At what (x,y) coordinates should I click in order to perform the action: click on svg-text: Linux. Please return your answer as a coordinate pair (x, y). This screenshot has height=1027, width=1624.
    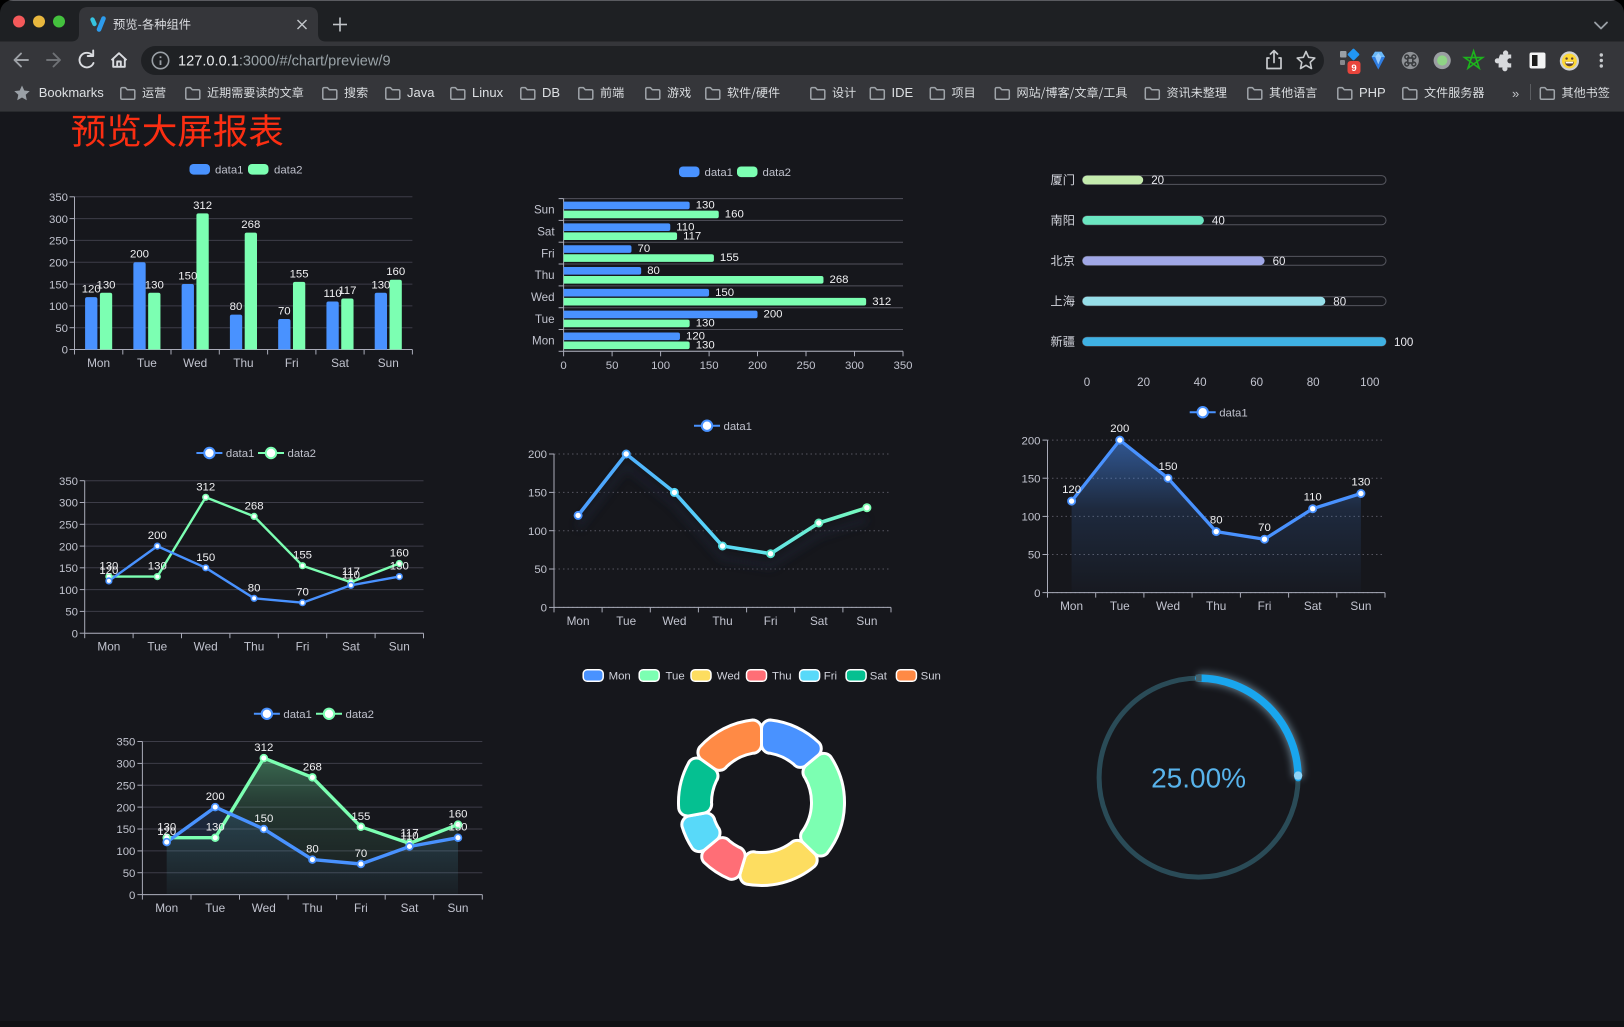
    Looking at the image, I should click on (488, 92).